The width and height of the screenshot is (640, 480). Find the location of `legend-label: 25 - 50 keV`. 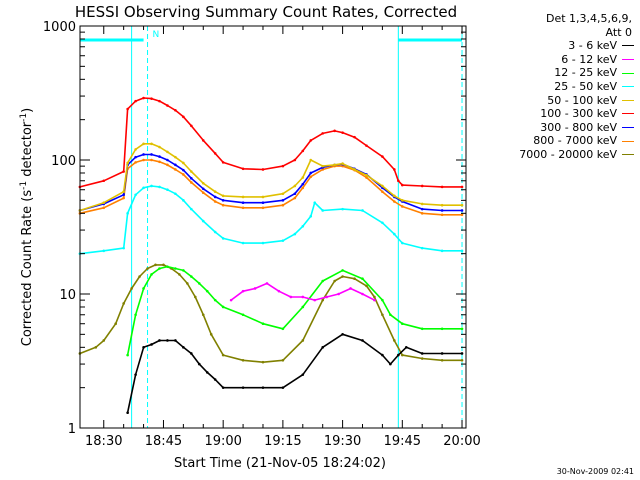

legend-label: 25 - 50 keV is located at coordinates (585, 86).